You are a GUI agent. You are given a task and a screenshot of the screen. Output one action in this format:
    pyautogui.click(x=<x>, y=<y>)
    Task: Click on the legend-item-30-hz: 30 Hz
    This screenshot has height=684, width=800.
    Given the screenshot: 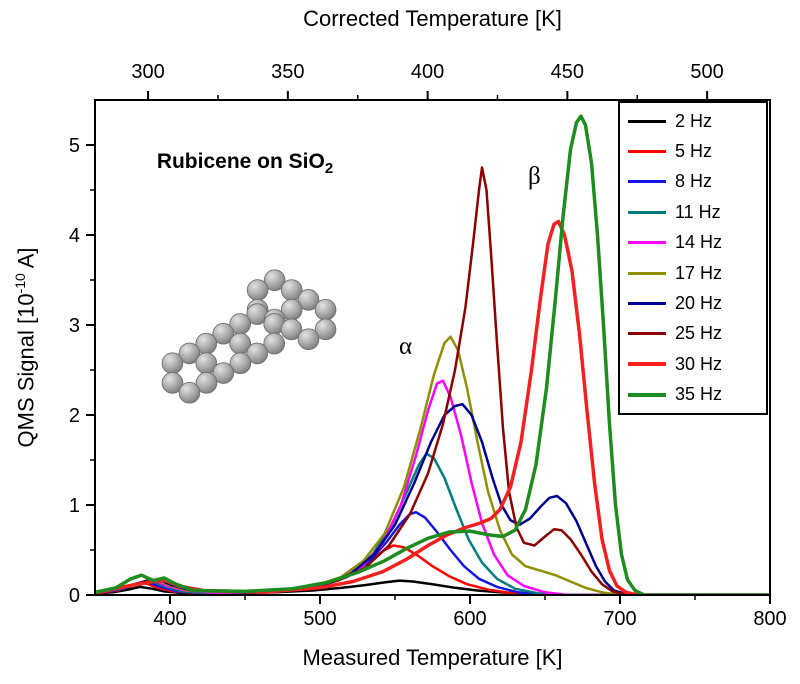 What is the action you would take?
    pyautogui.click(x=693, y=364)
    